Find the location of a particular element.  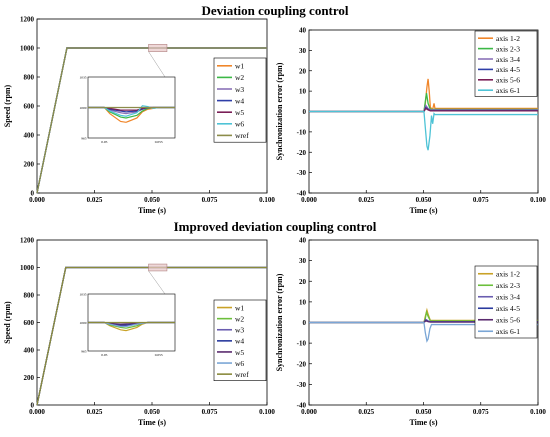

y-tick-label: 1200 is located at coordinates (27, 20).